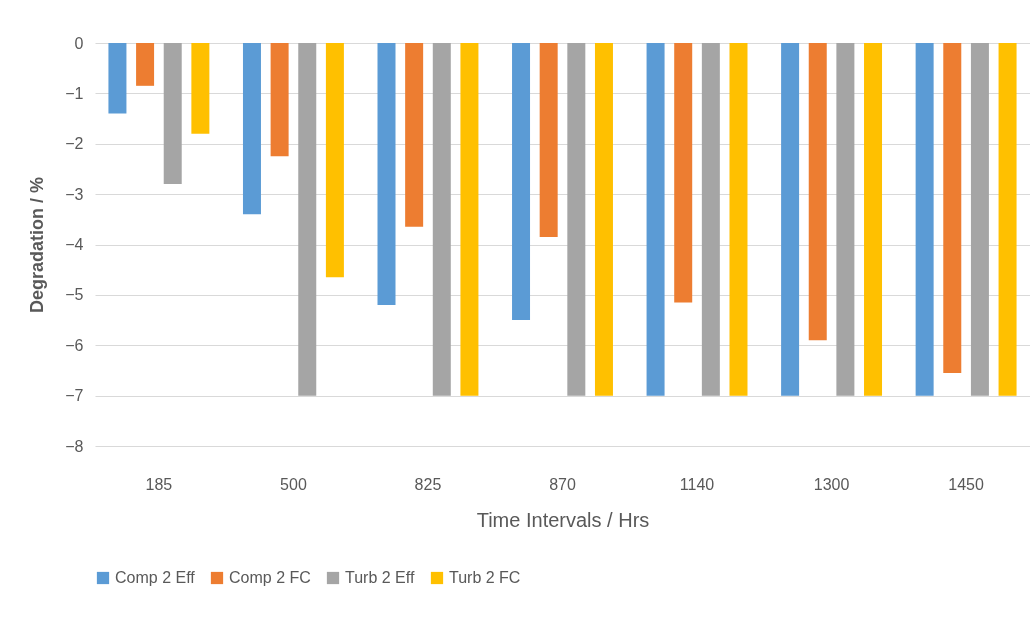  Describe the element at coordinates (74, 345) in the screenshot. I see `y-tick-label: −6` at that location.